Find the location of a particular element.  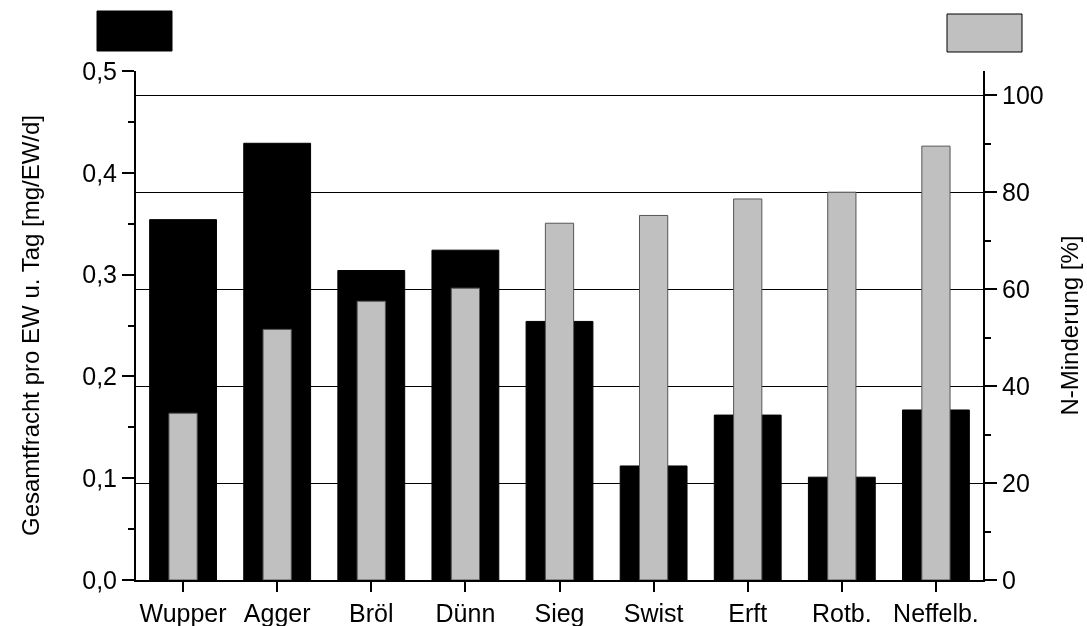

y2-tick-label: 80 is located at coordinates (1016, 191).